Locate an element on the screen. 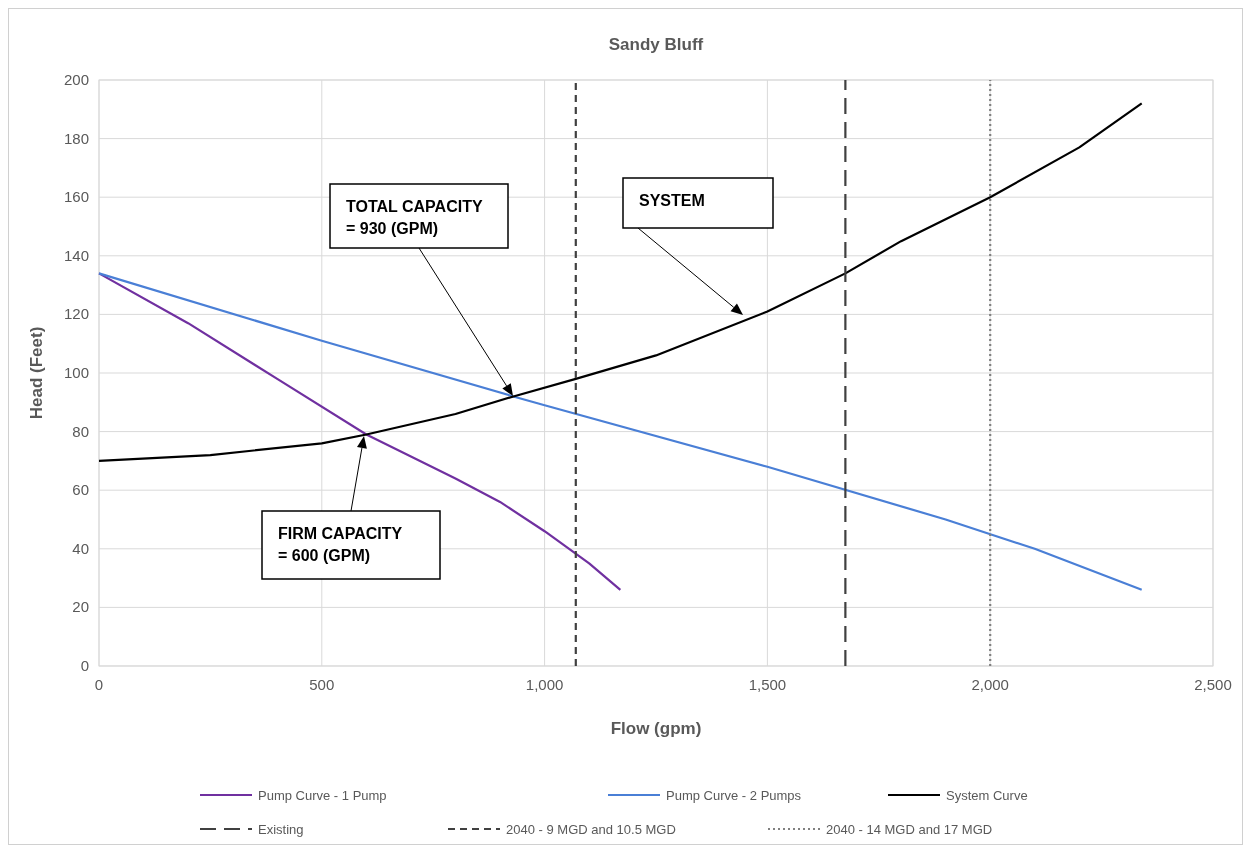 This screenshot has height=853, width=1251. y-tick-label: 80 is located at coordinates (80, 431).